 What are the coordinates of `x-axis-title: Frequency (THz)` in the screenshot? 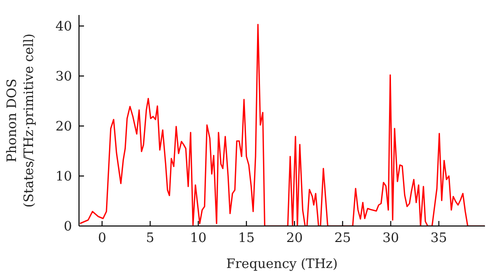 It's located at (282, 264).